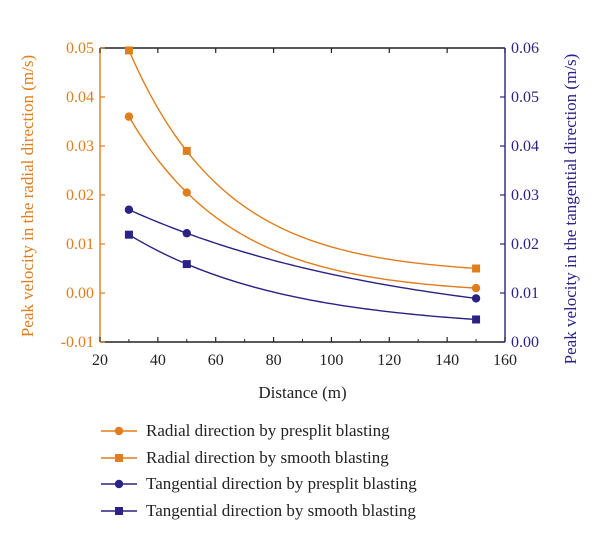  What do you see at coordinates (80, 146) in the screenshot?
I see `y-left-tick-label: 0.03` at bounding box center [80, 146].